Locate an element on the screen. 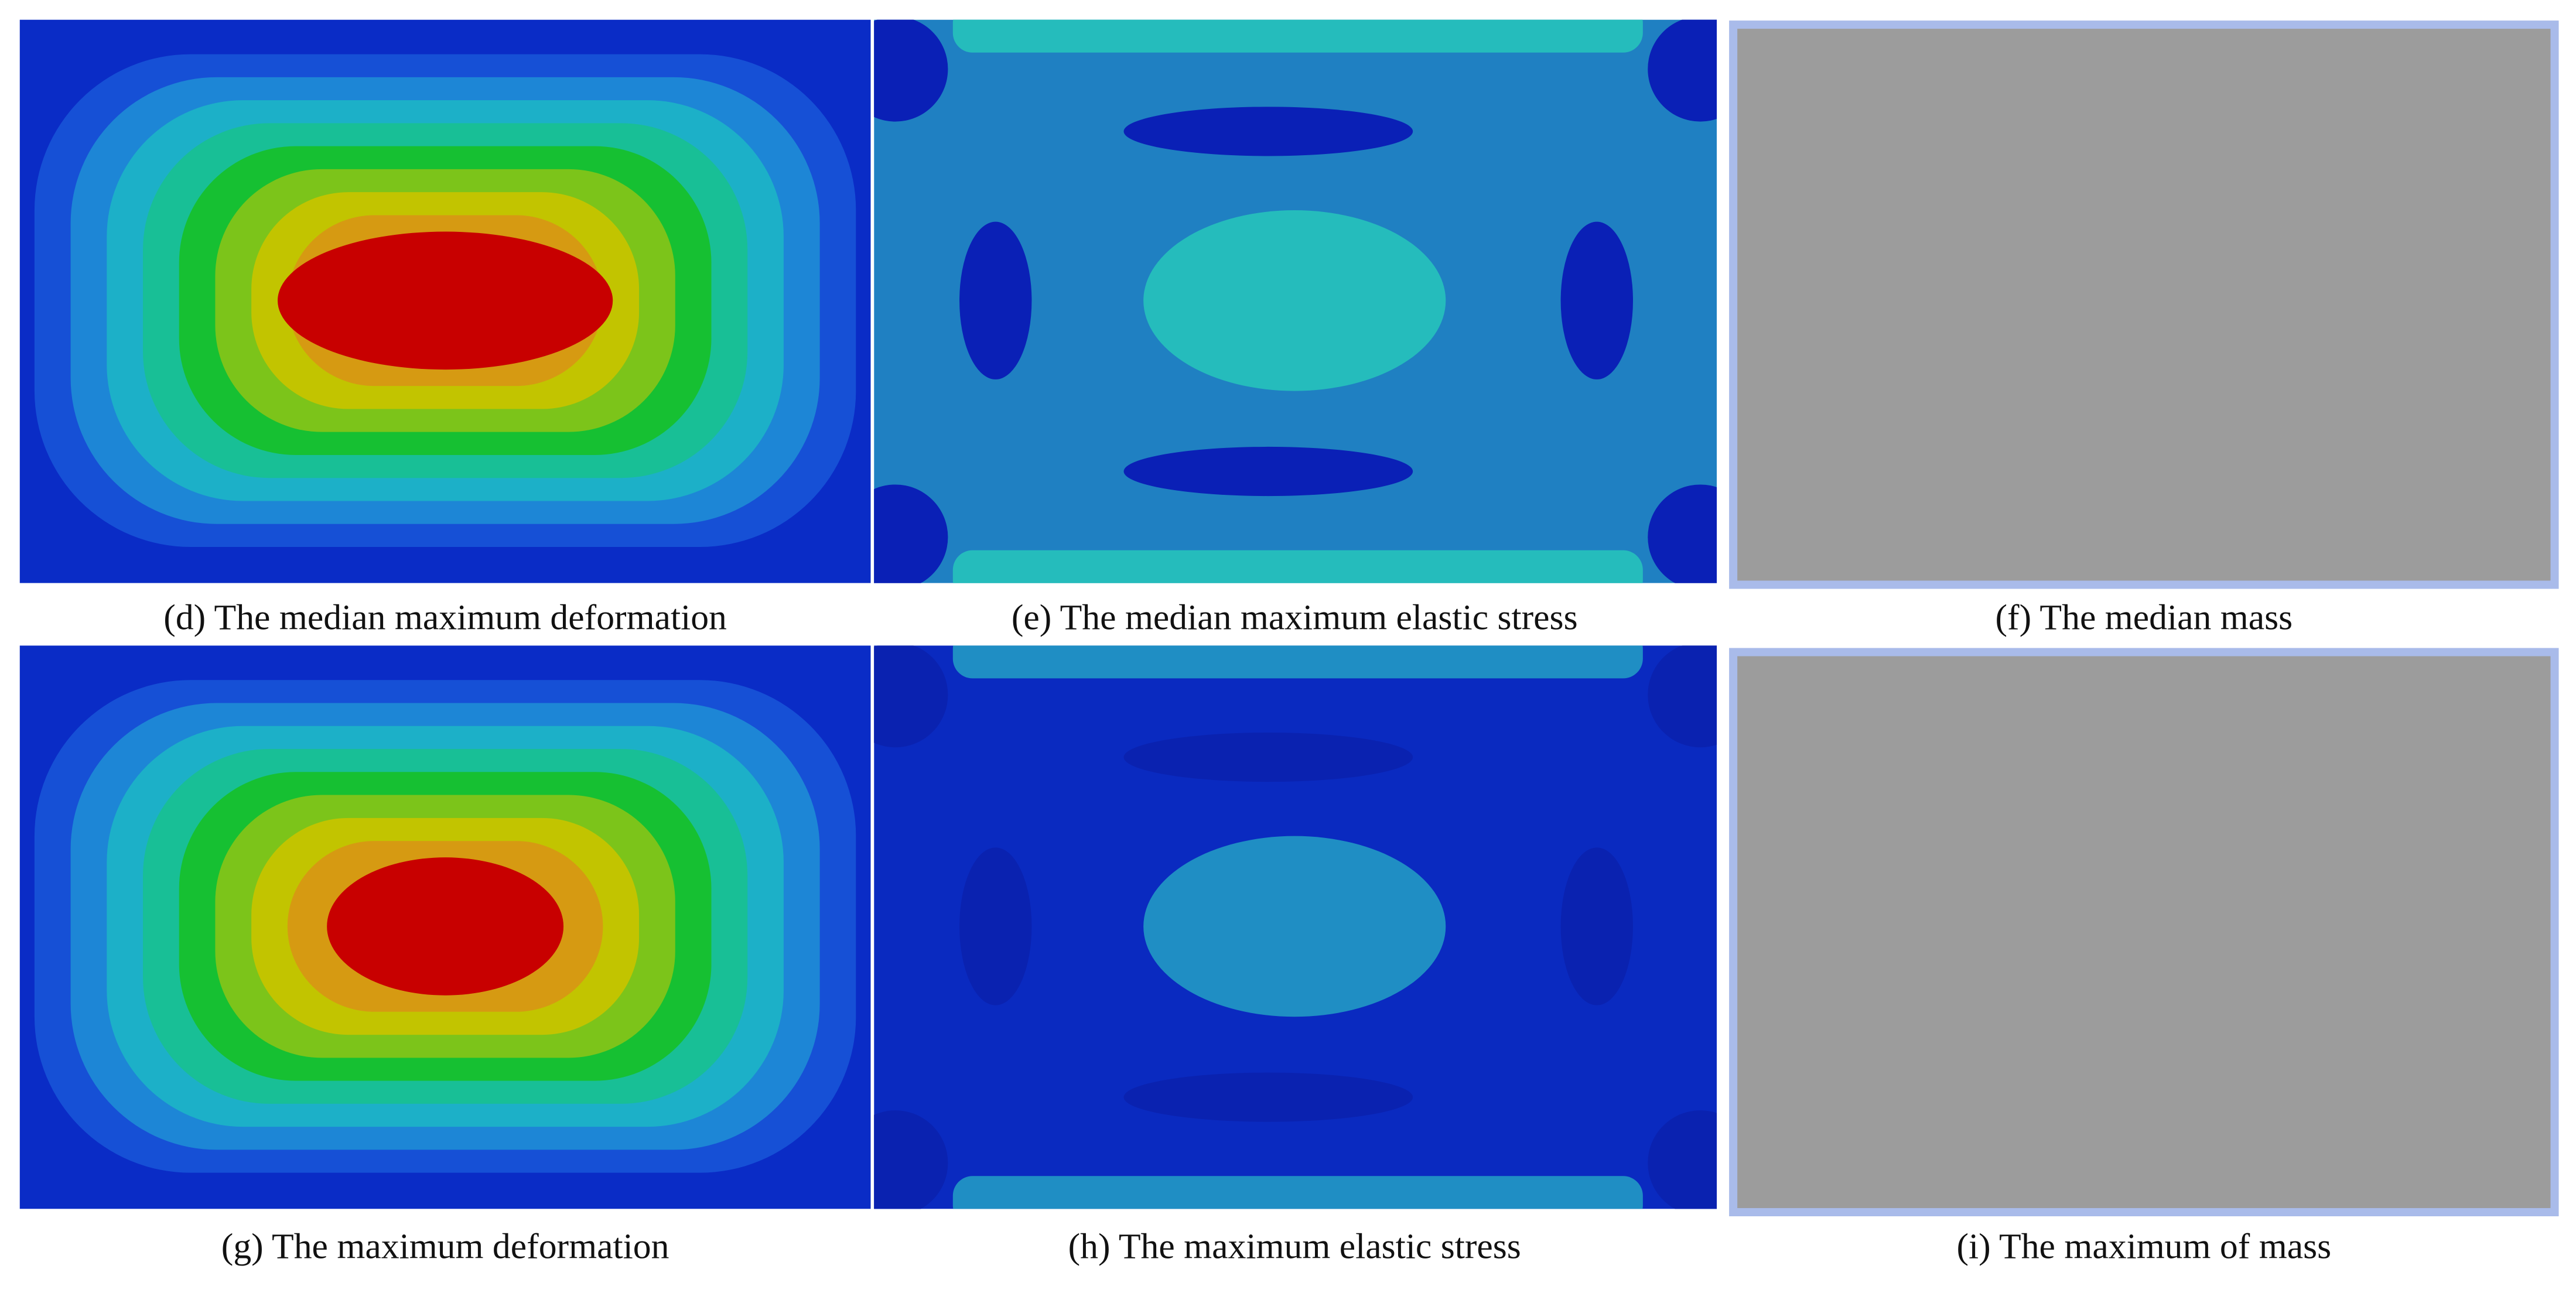  caption: (d) The median maximum deformation is located at coordinates (445, 617).